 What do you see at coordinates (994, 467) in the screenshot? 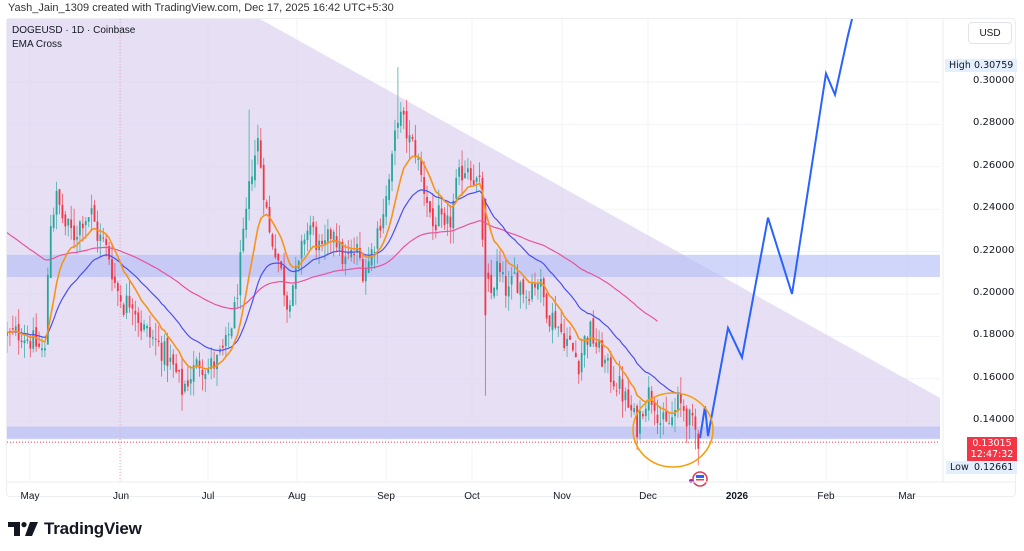
I see `low-value: 0.12661` at bounding box center [994, 467].